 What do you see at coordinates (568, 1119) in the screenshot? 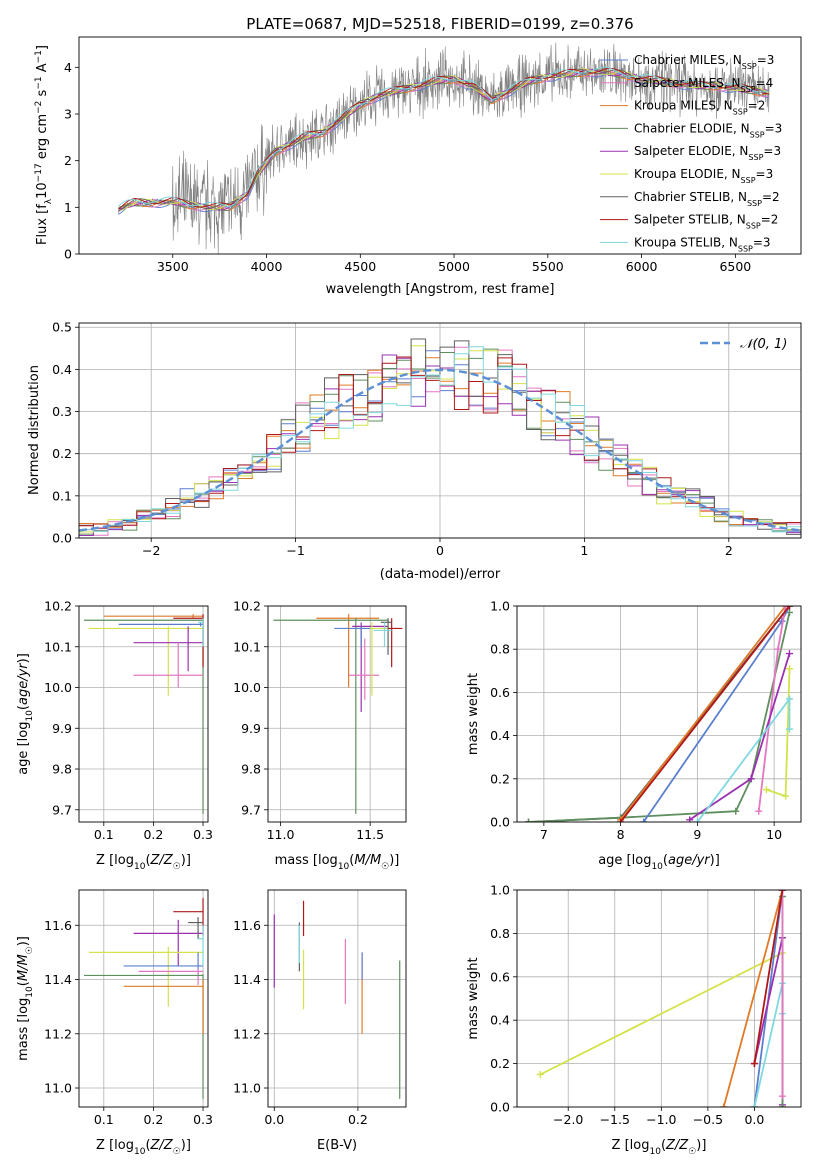
I see `x-tick-label: −2.0` at bounding box center [568, 1119].